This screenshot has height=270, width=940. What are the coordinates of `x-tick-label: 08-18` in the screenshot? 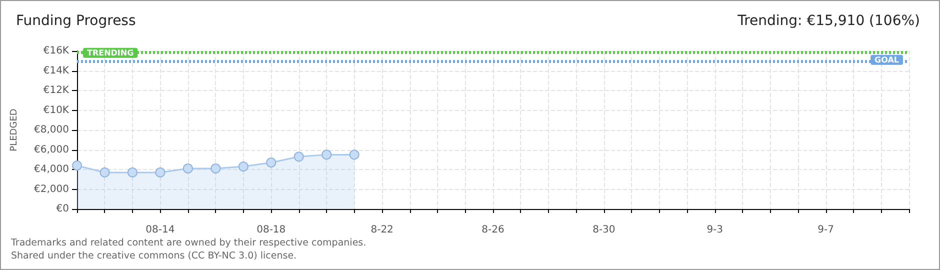 It's located at (271, 230).